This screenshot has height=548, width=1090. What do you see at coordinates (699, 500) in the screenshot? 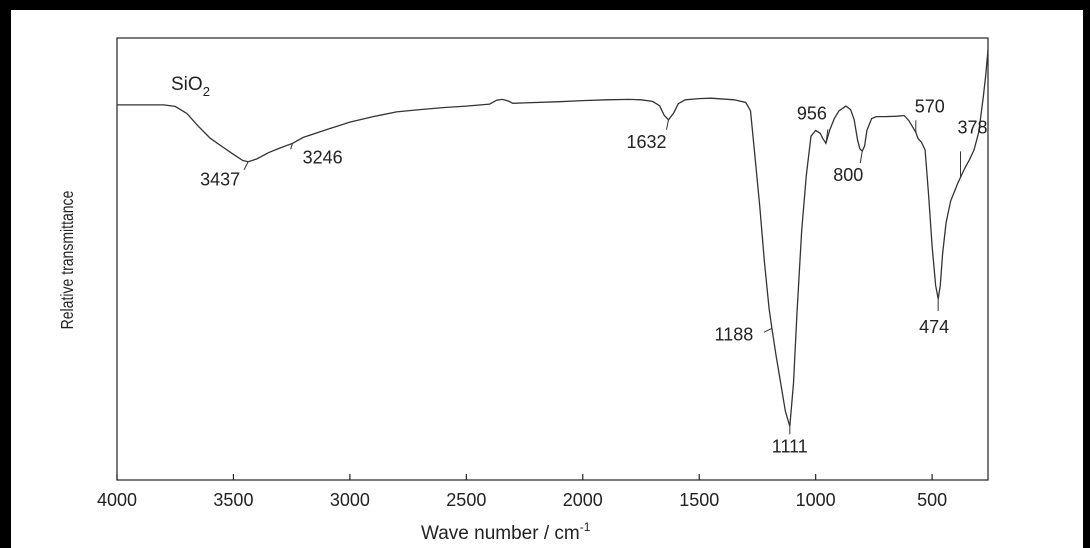
I see `x-tick-label: 1500` at bounding box center [699, 500].